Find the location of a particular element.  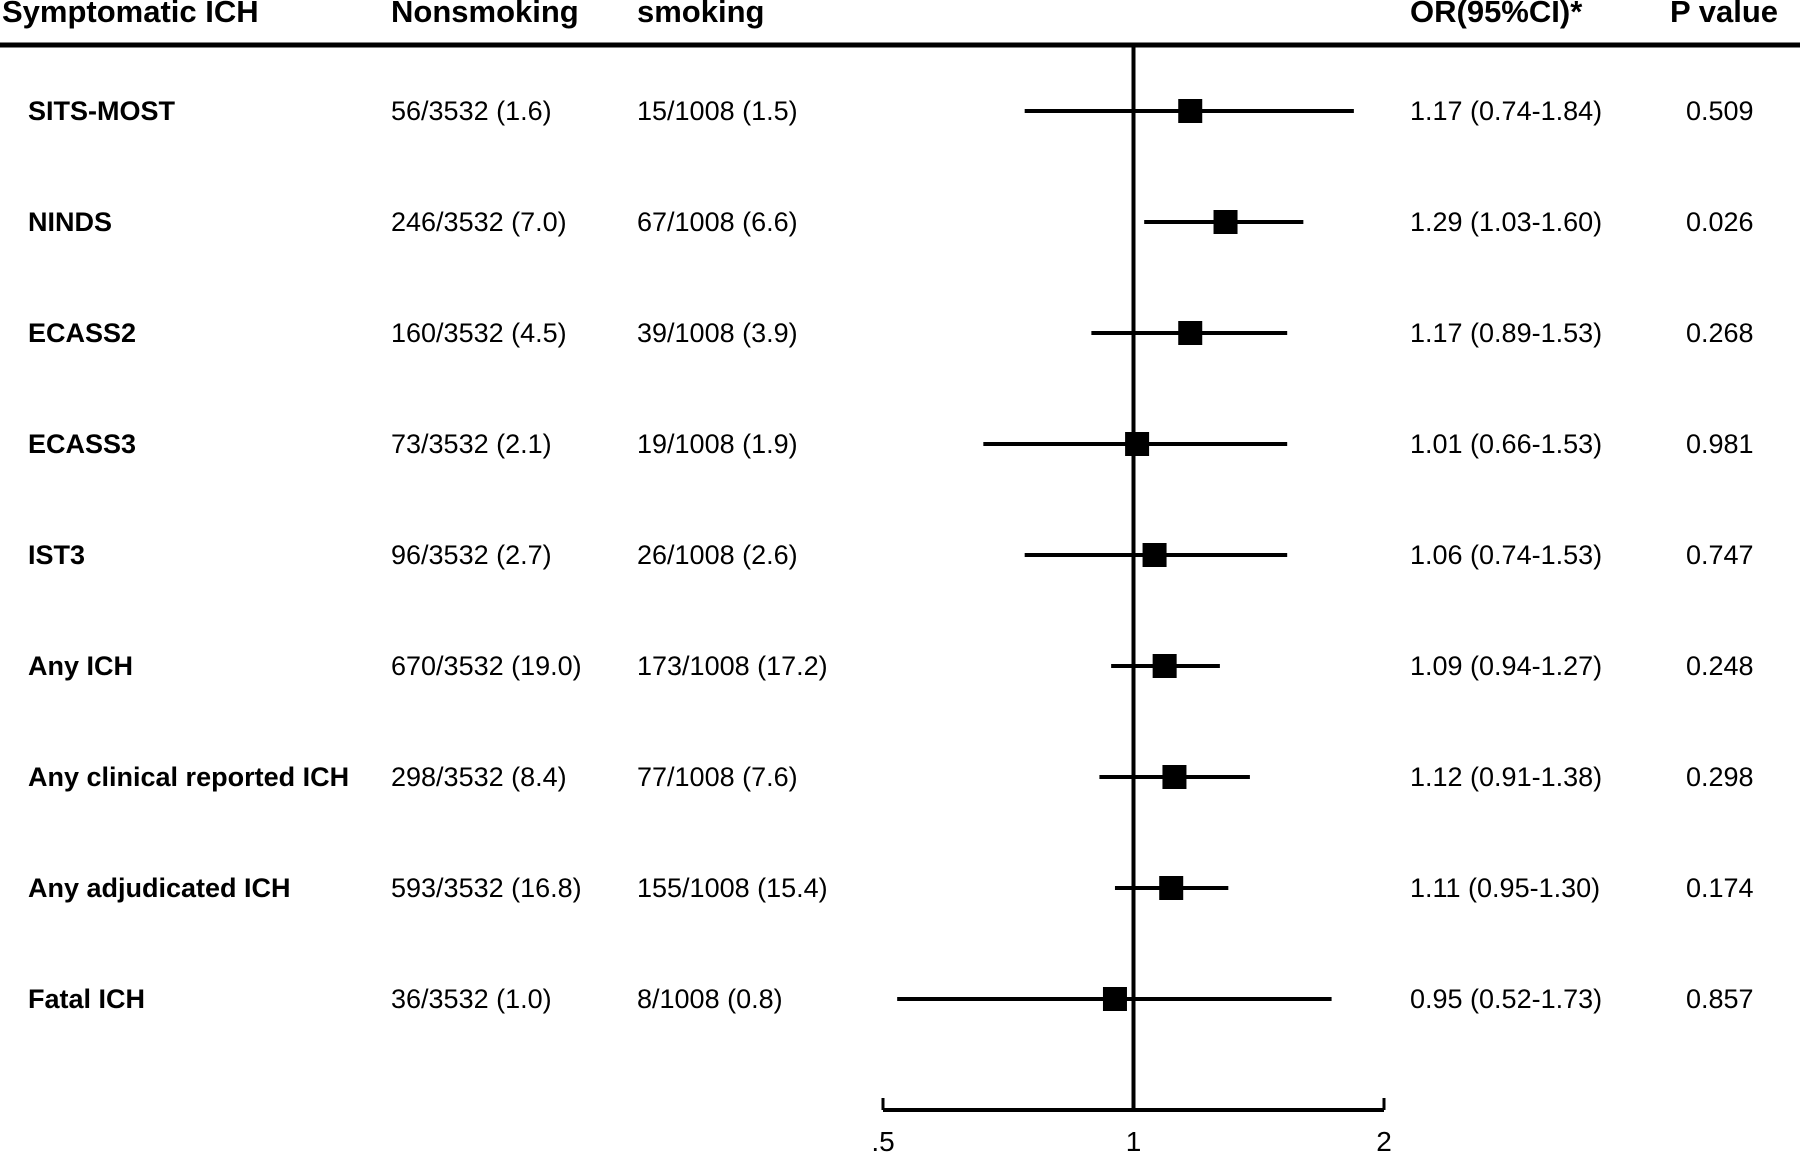

p-value: 0.268 is located at coordinates (1720, 333).